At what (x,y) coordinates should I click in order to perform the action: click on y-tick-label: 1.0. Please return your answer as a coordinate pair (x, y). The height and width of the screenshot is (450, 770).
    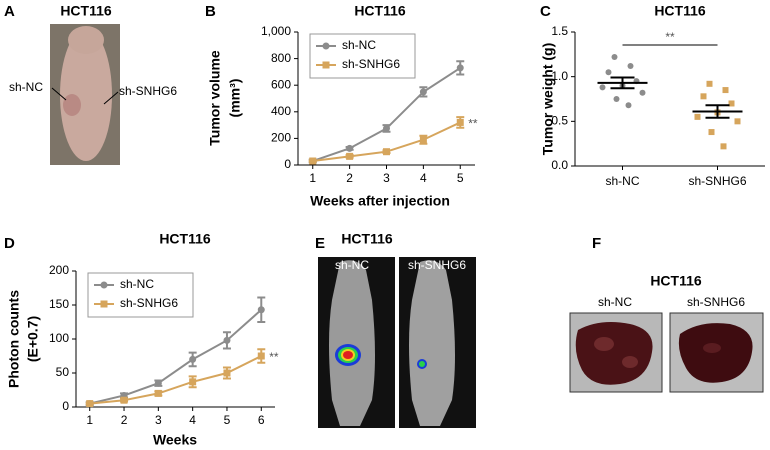
    Looking at the image, I should click on (559, 76).